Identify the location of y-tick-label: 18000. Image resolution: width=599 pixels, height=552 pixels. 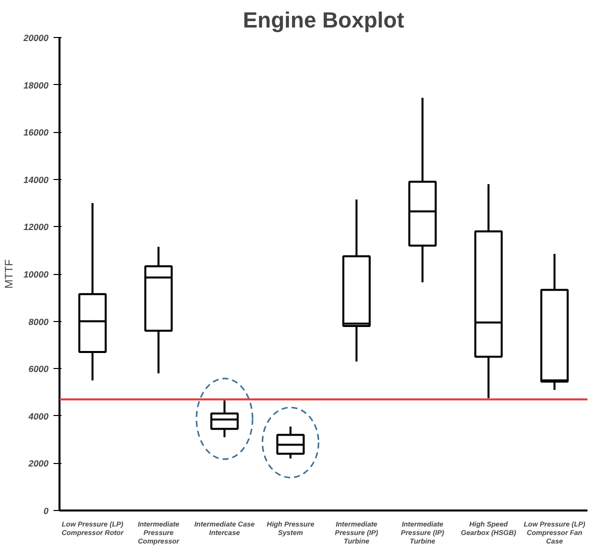
(36, 85).